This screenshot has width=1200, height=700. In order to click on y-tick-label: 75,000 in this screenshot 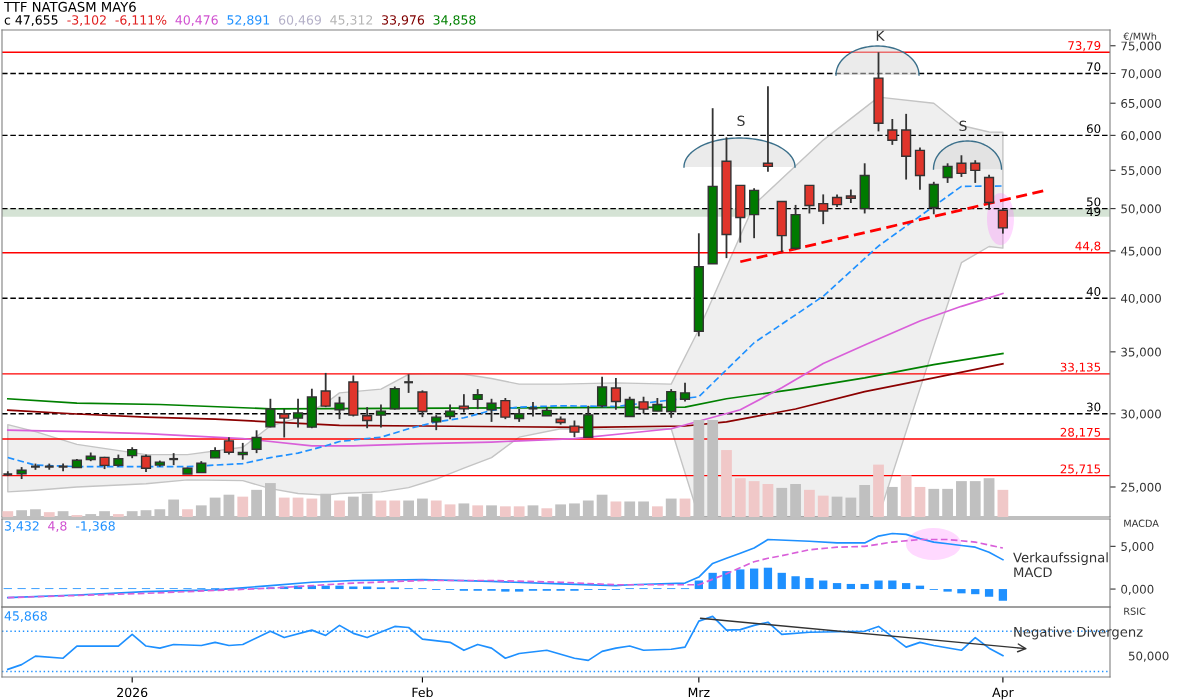, I will do `click(1141, 46)`.